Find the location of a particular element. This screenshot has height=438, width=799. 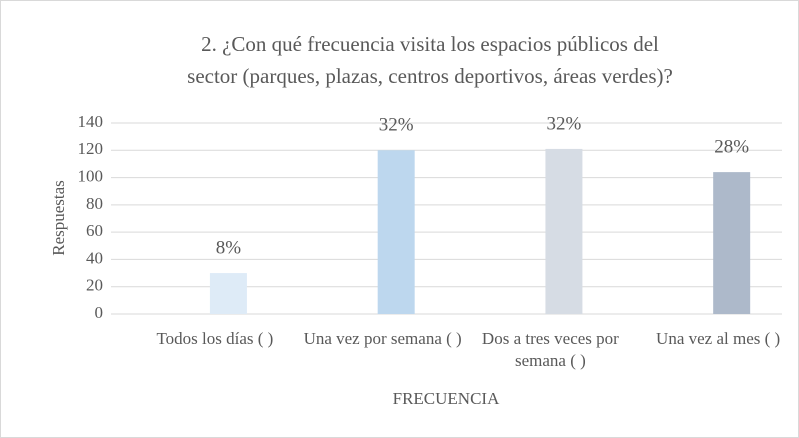

y-tick-label: 80 is located at coordinates (94, 203).